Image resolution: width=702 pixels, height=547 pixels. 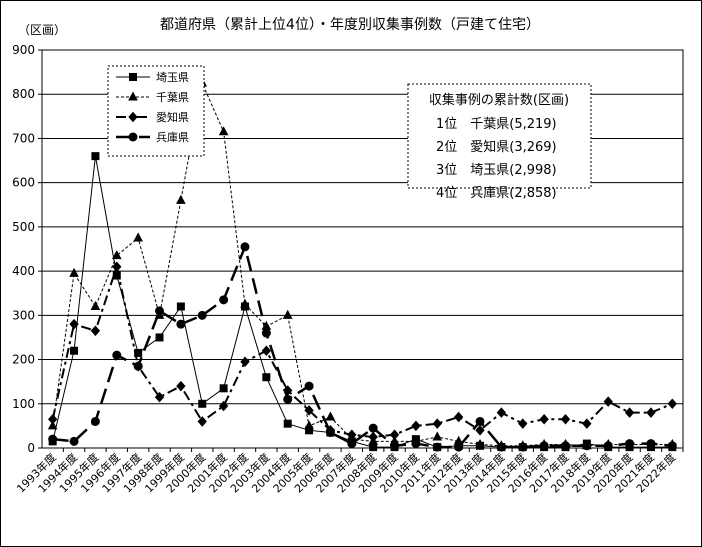 What do you see at coordinates (23, 315) in the screenshot?
I see `y-tick-label: 300` at bounding box center [23, 315].